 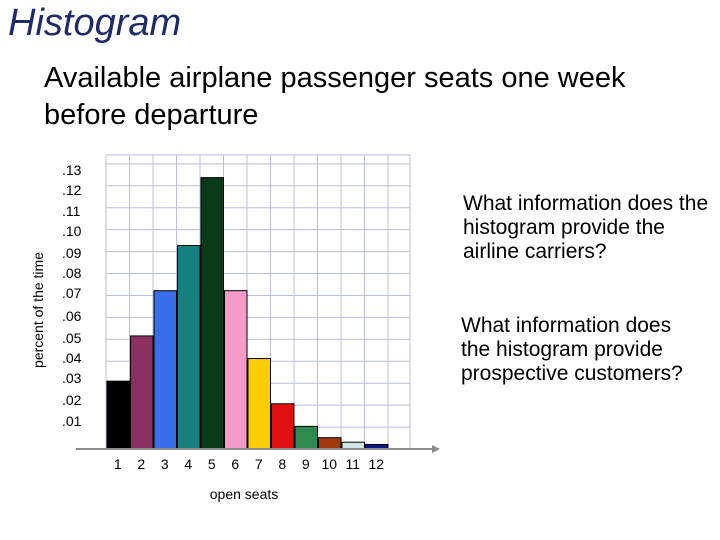 What do you see at coordinates (352, 464) in the screenshot?
I see `x-tick-label: 11` at bounding box center [352, 464].